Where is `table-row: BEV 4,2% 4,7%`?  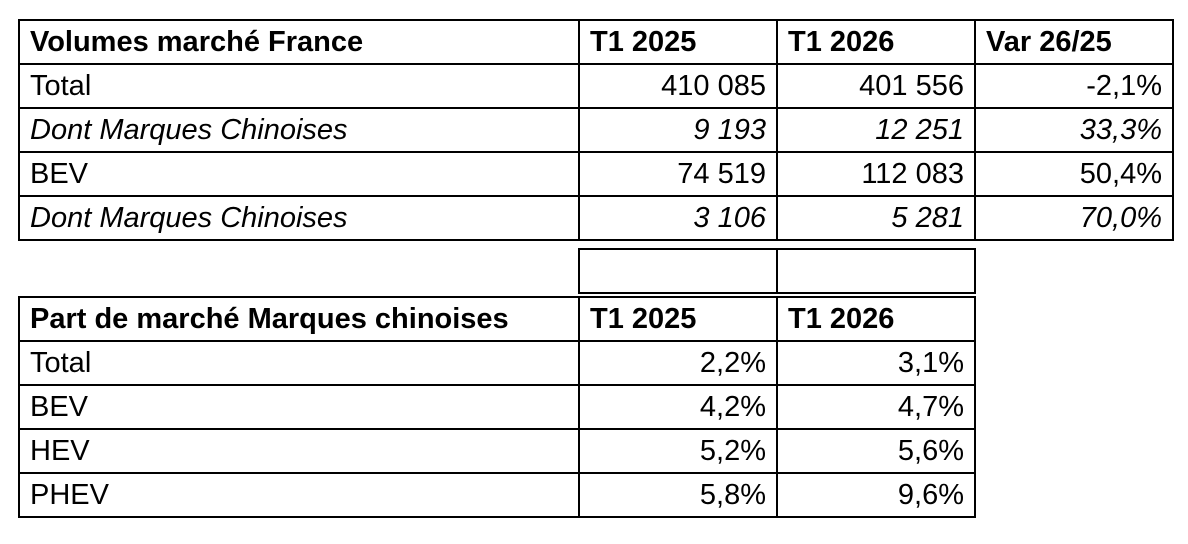 table-row: BEV 4,2% 4,7% is located at coordinates (497, 407).